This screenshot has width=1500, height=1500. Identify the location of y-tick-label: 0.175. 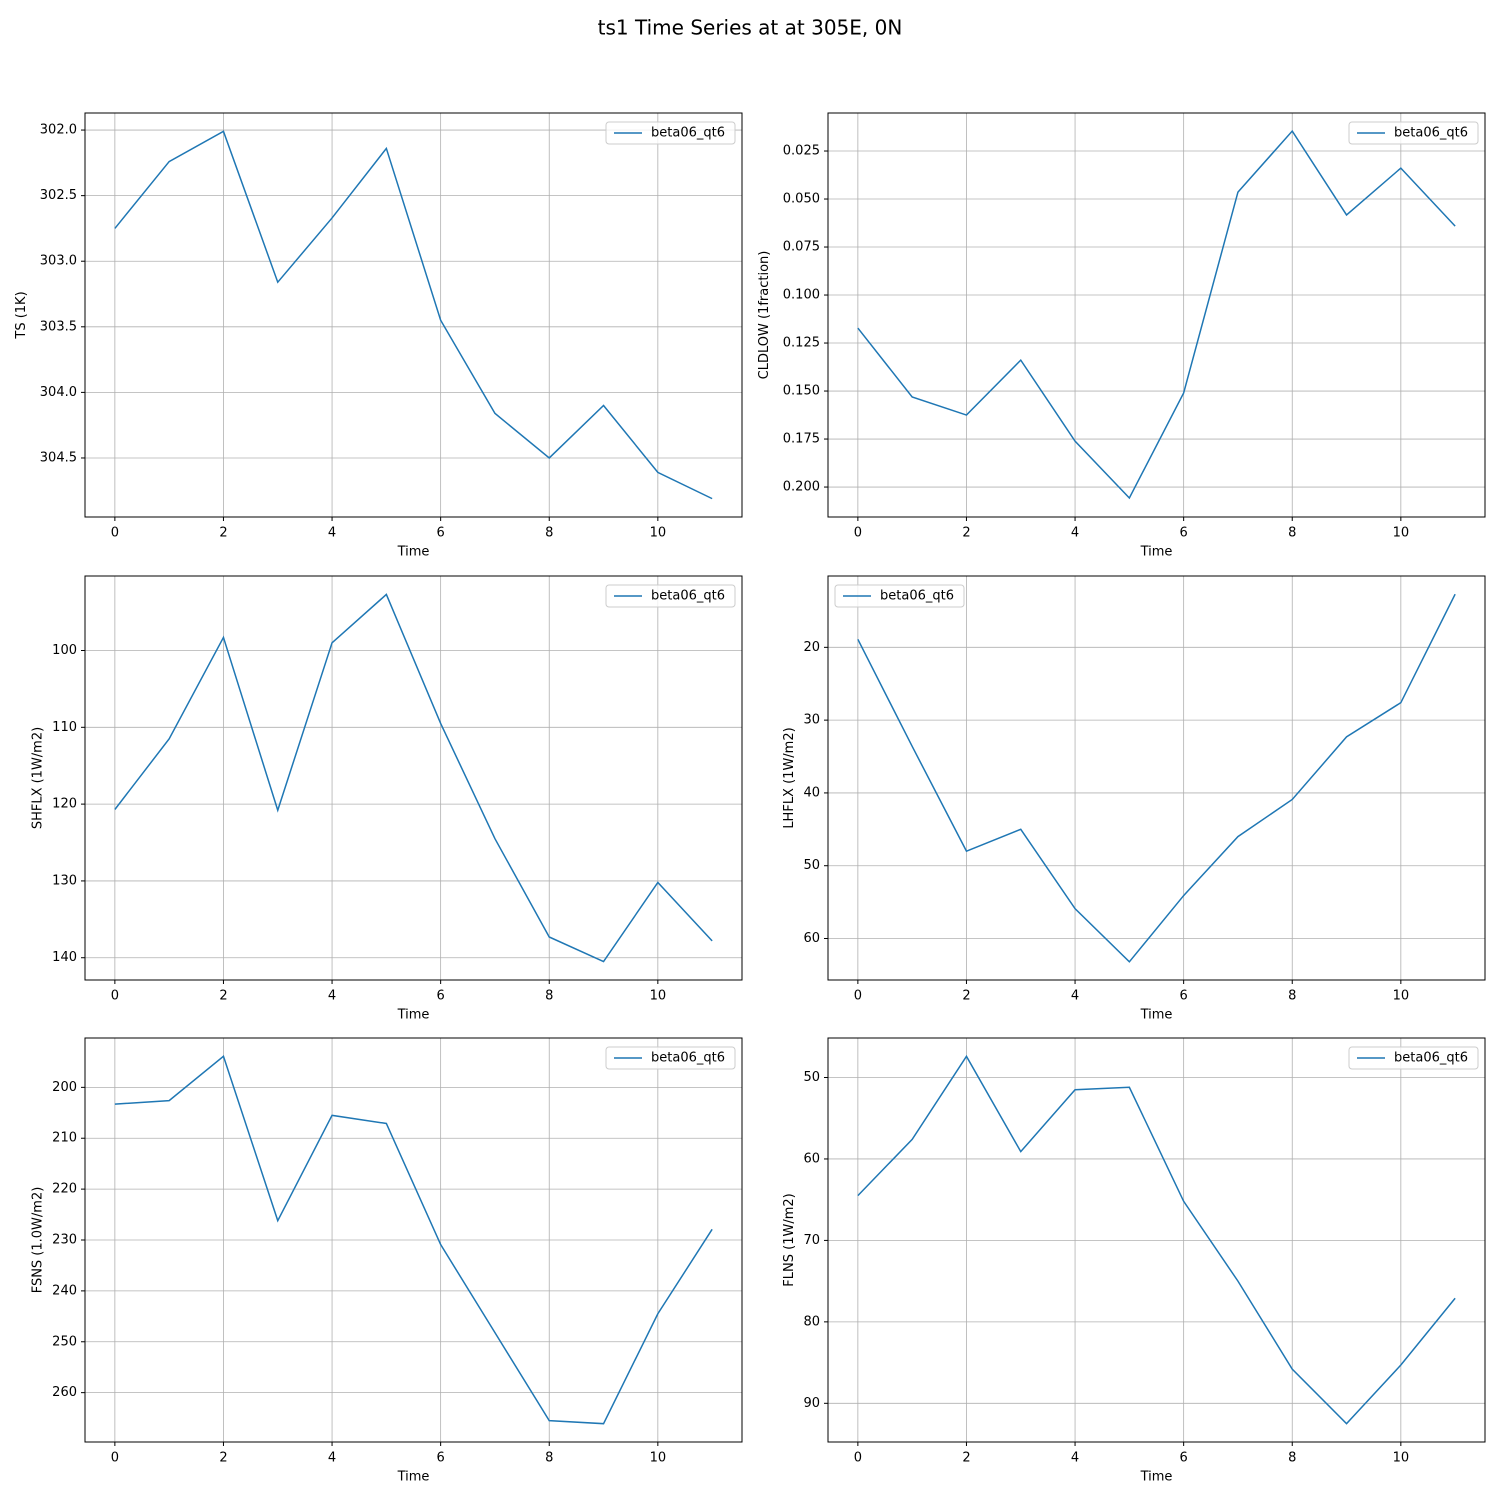
(801, 439).